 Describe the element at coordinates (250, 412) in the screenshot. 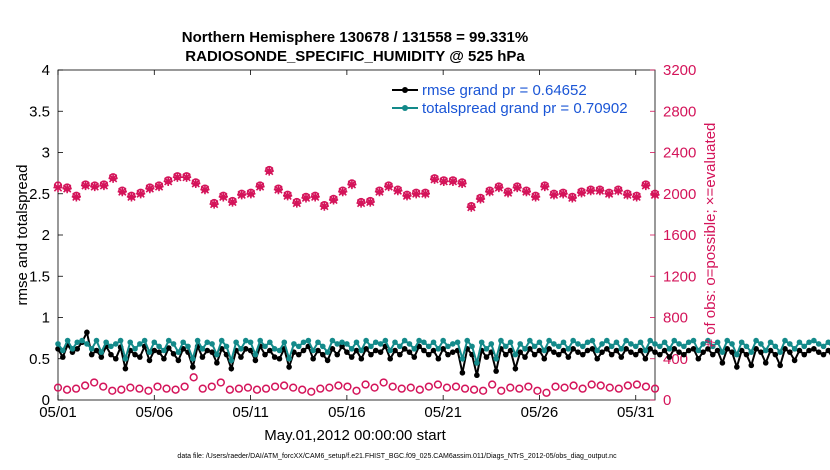

I see `x-tick-label: 05/11` at that location.